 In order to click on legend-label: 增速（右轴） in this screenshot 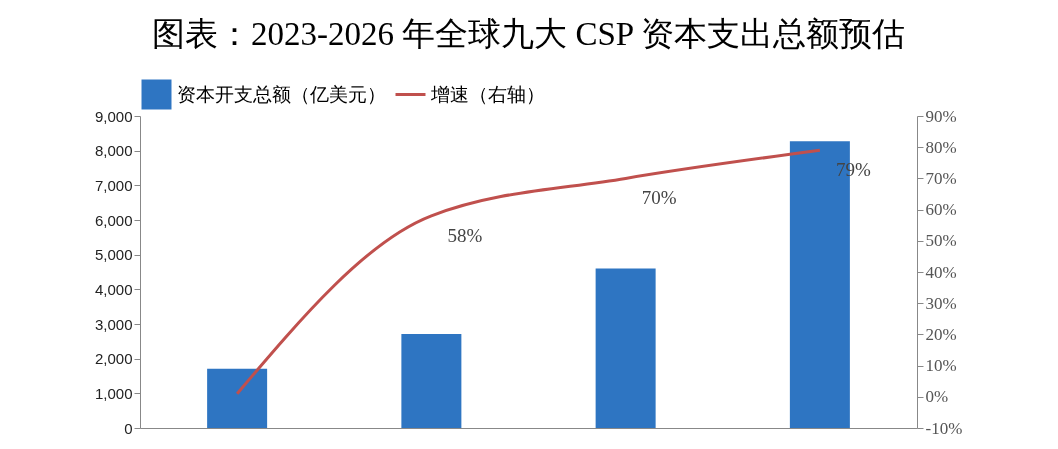, I will do `click(487, 93)`.